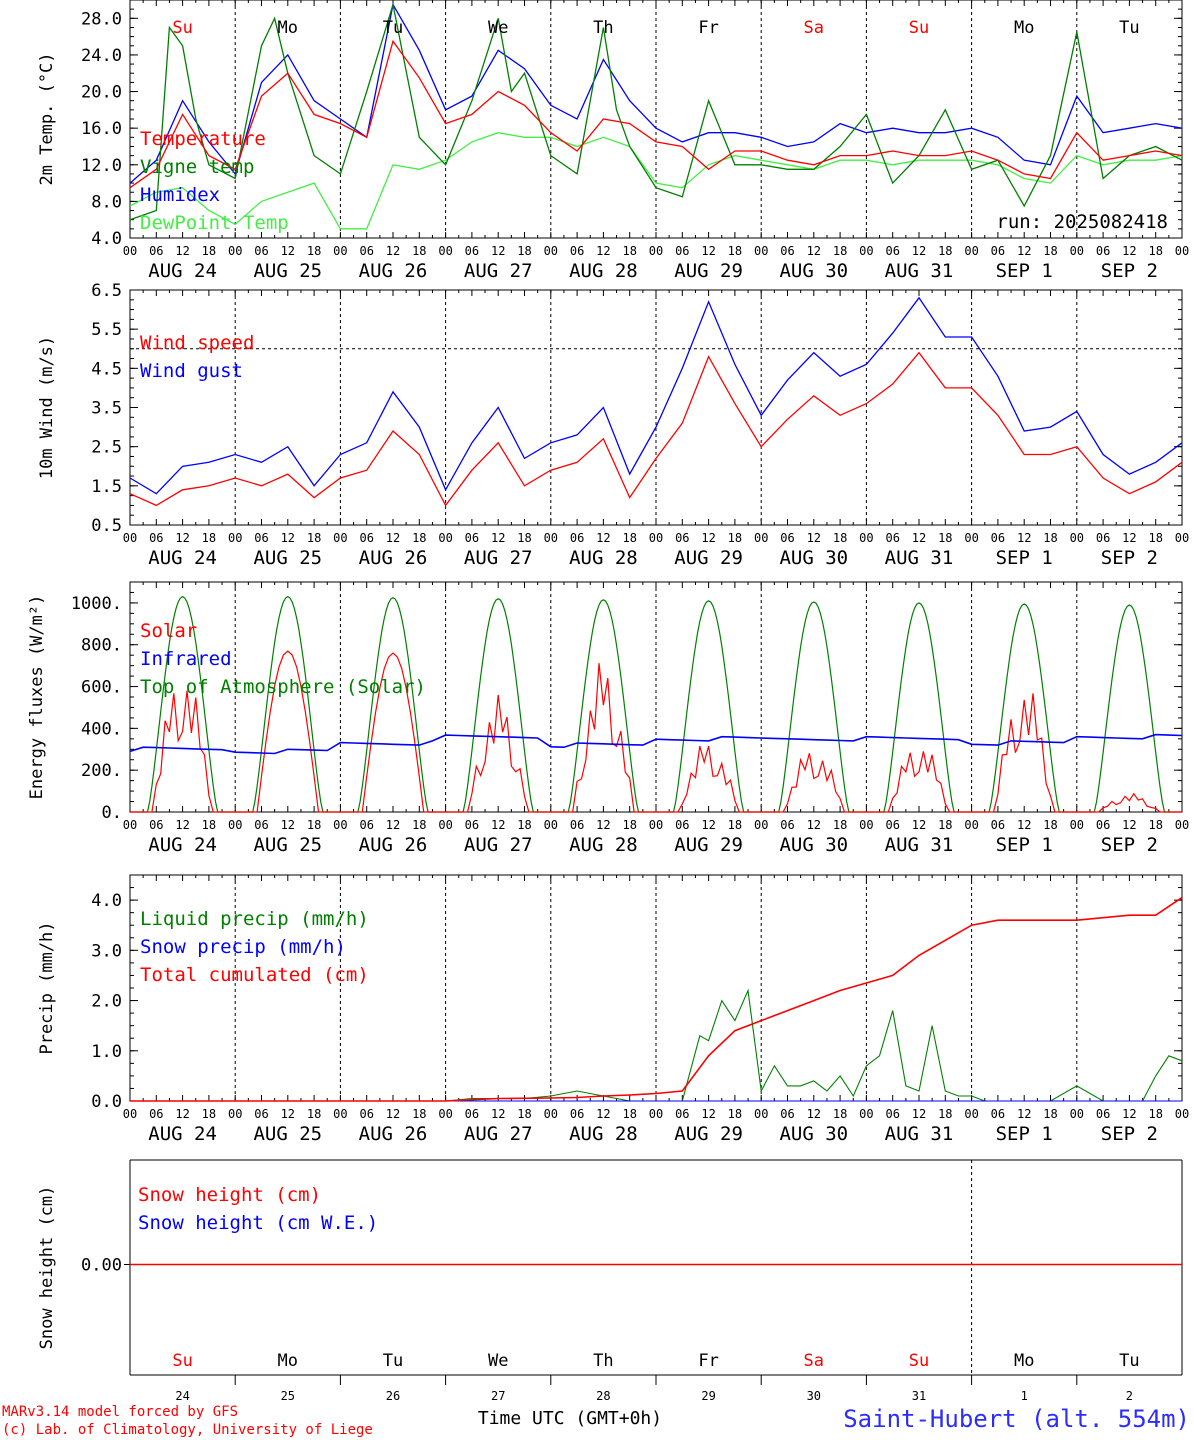  I want to click on y-tick-label: 16.0, so click(101, 129).